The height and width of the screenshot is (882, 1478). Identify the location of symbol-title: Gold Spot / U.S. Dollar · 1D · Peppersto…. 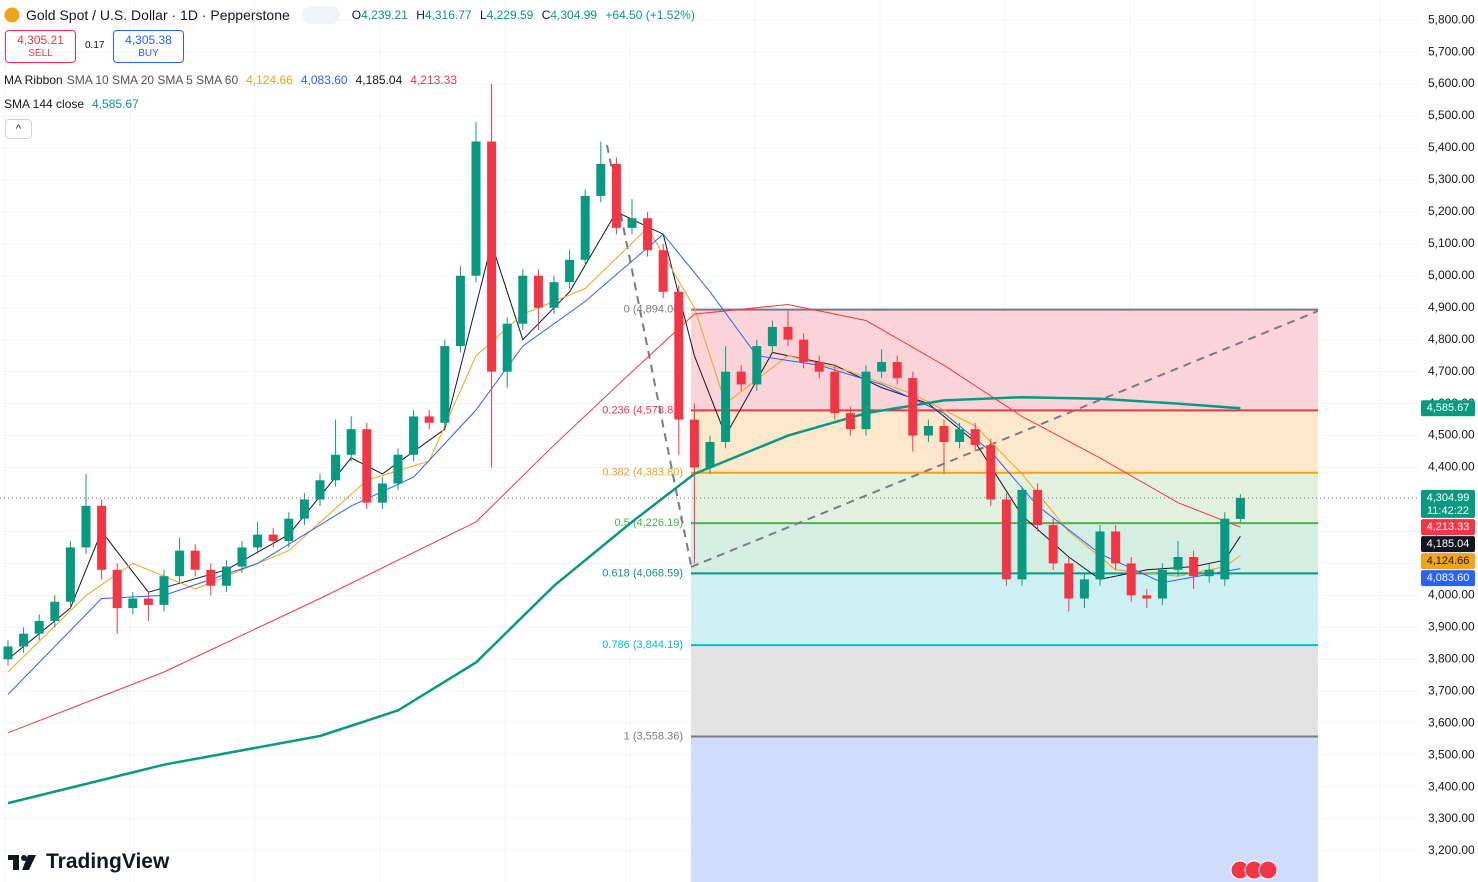
(158, 15).